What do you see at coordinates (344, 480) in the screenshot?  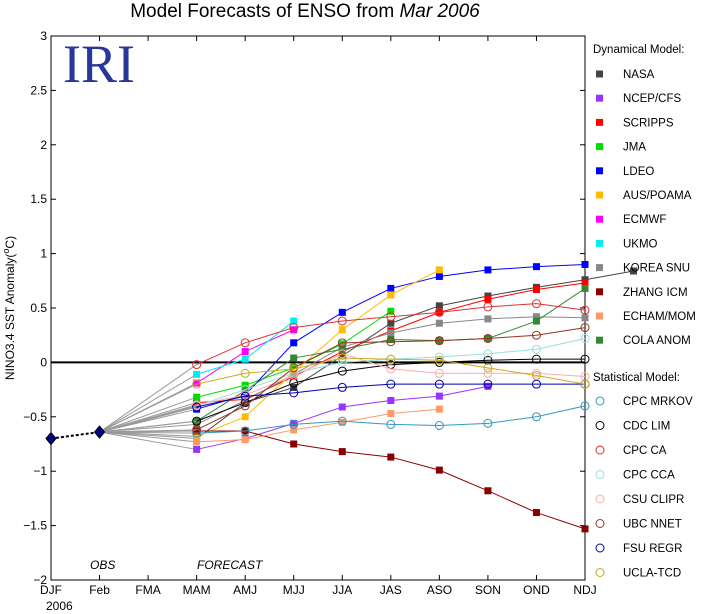 I see `series-zhang-icm` at bounding box center [344, 480].